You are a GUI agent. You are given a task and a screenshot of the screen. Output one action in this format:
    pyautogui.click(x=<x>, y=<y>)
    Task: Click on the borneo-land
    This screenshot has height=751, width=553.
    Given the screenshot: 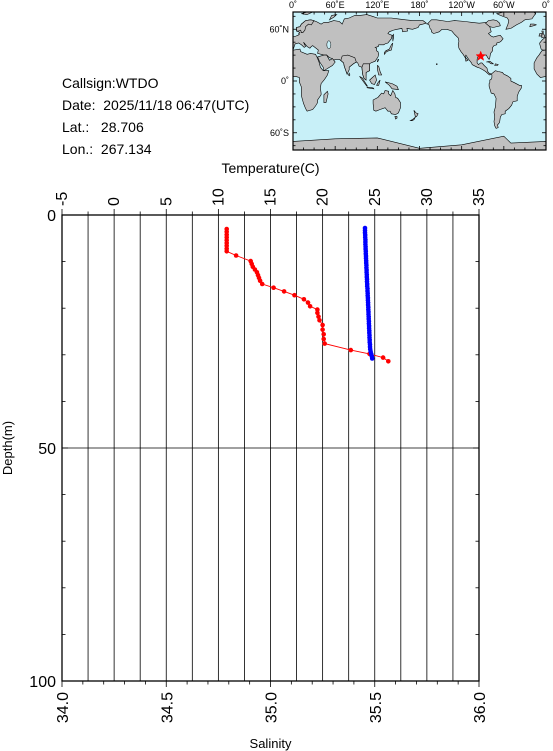 What is the action you would take?
    pyautogui.click(x=373, y=79)
    